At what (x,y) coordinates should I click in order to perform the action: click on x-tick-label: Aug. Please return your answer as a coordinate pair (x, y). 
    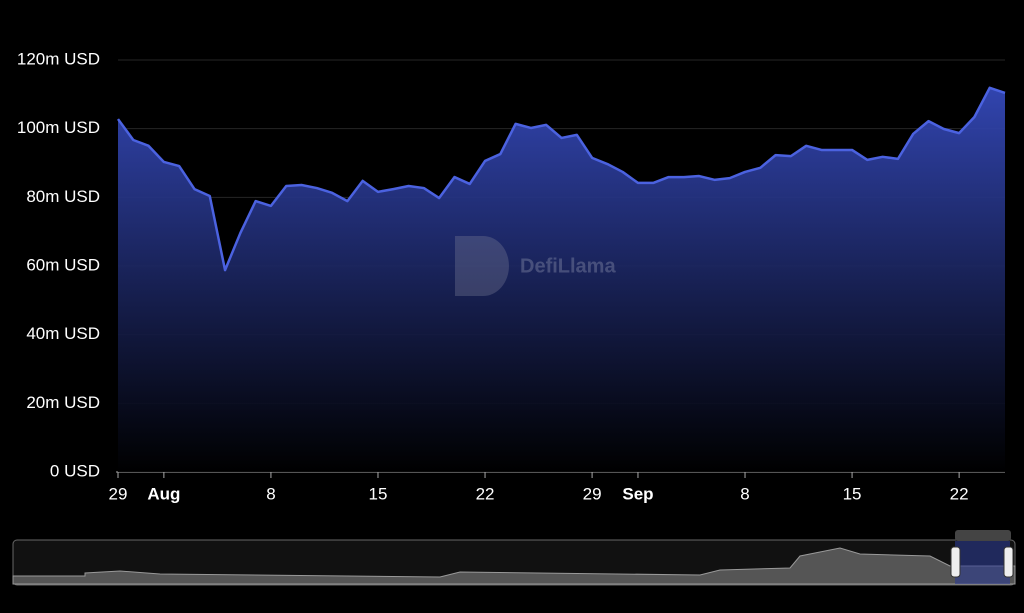
    Looking at the image, I should click on (163, 493).